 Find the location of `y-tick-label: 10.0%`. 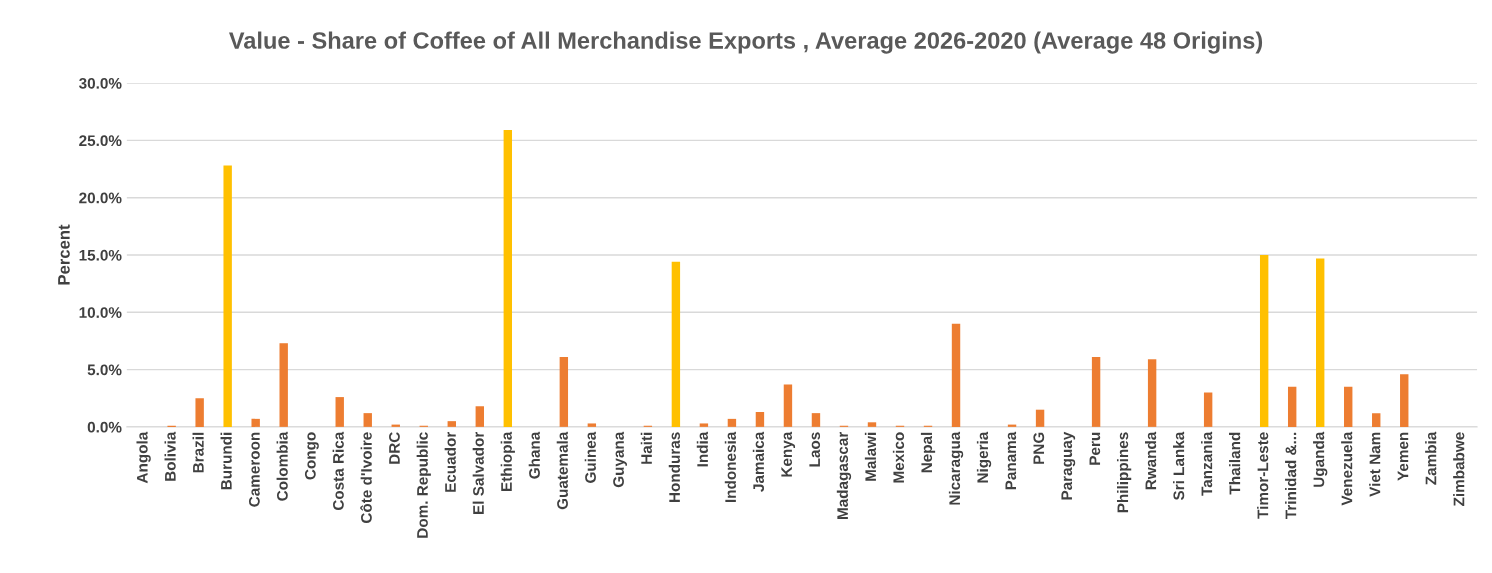

y-tick-label: 10.0% is located at coordinates (100, 312).